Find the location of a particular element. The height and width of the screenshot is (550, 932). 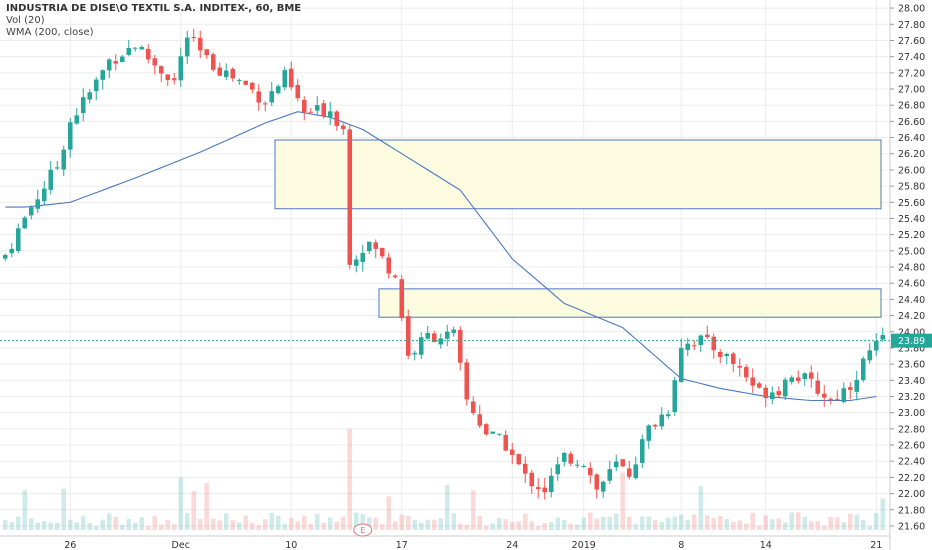

price-tick-label: 26.00 is located at coordinates (911, 170).